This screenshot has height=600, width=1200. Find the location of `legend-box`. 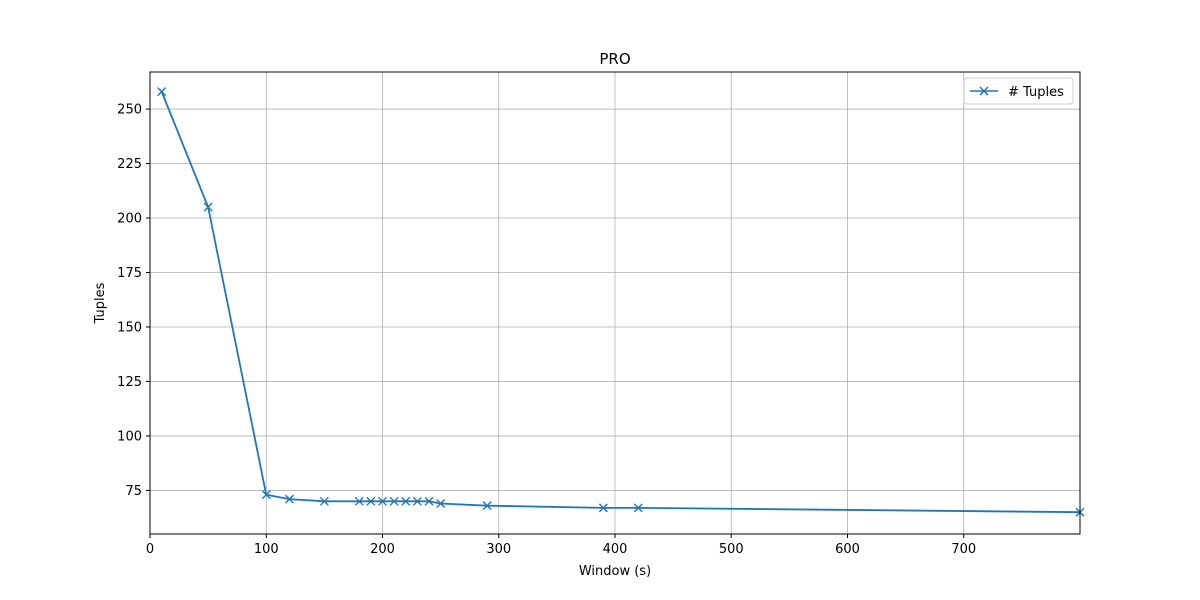

legend-box is located at coordinates (1018, 91).